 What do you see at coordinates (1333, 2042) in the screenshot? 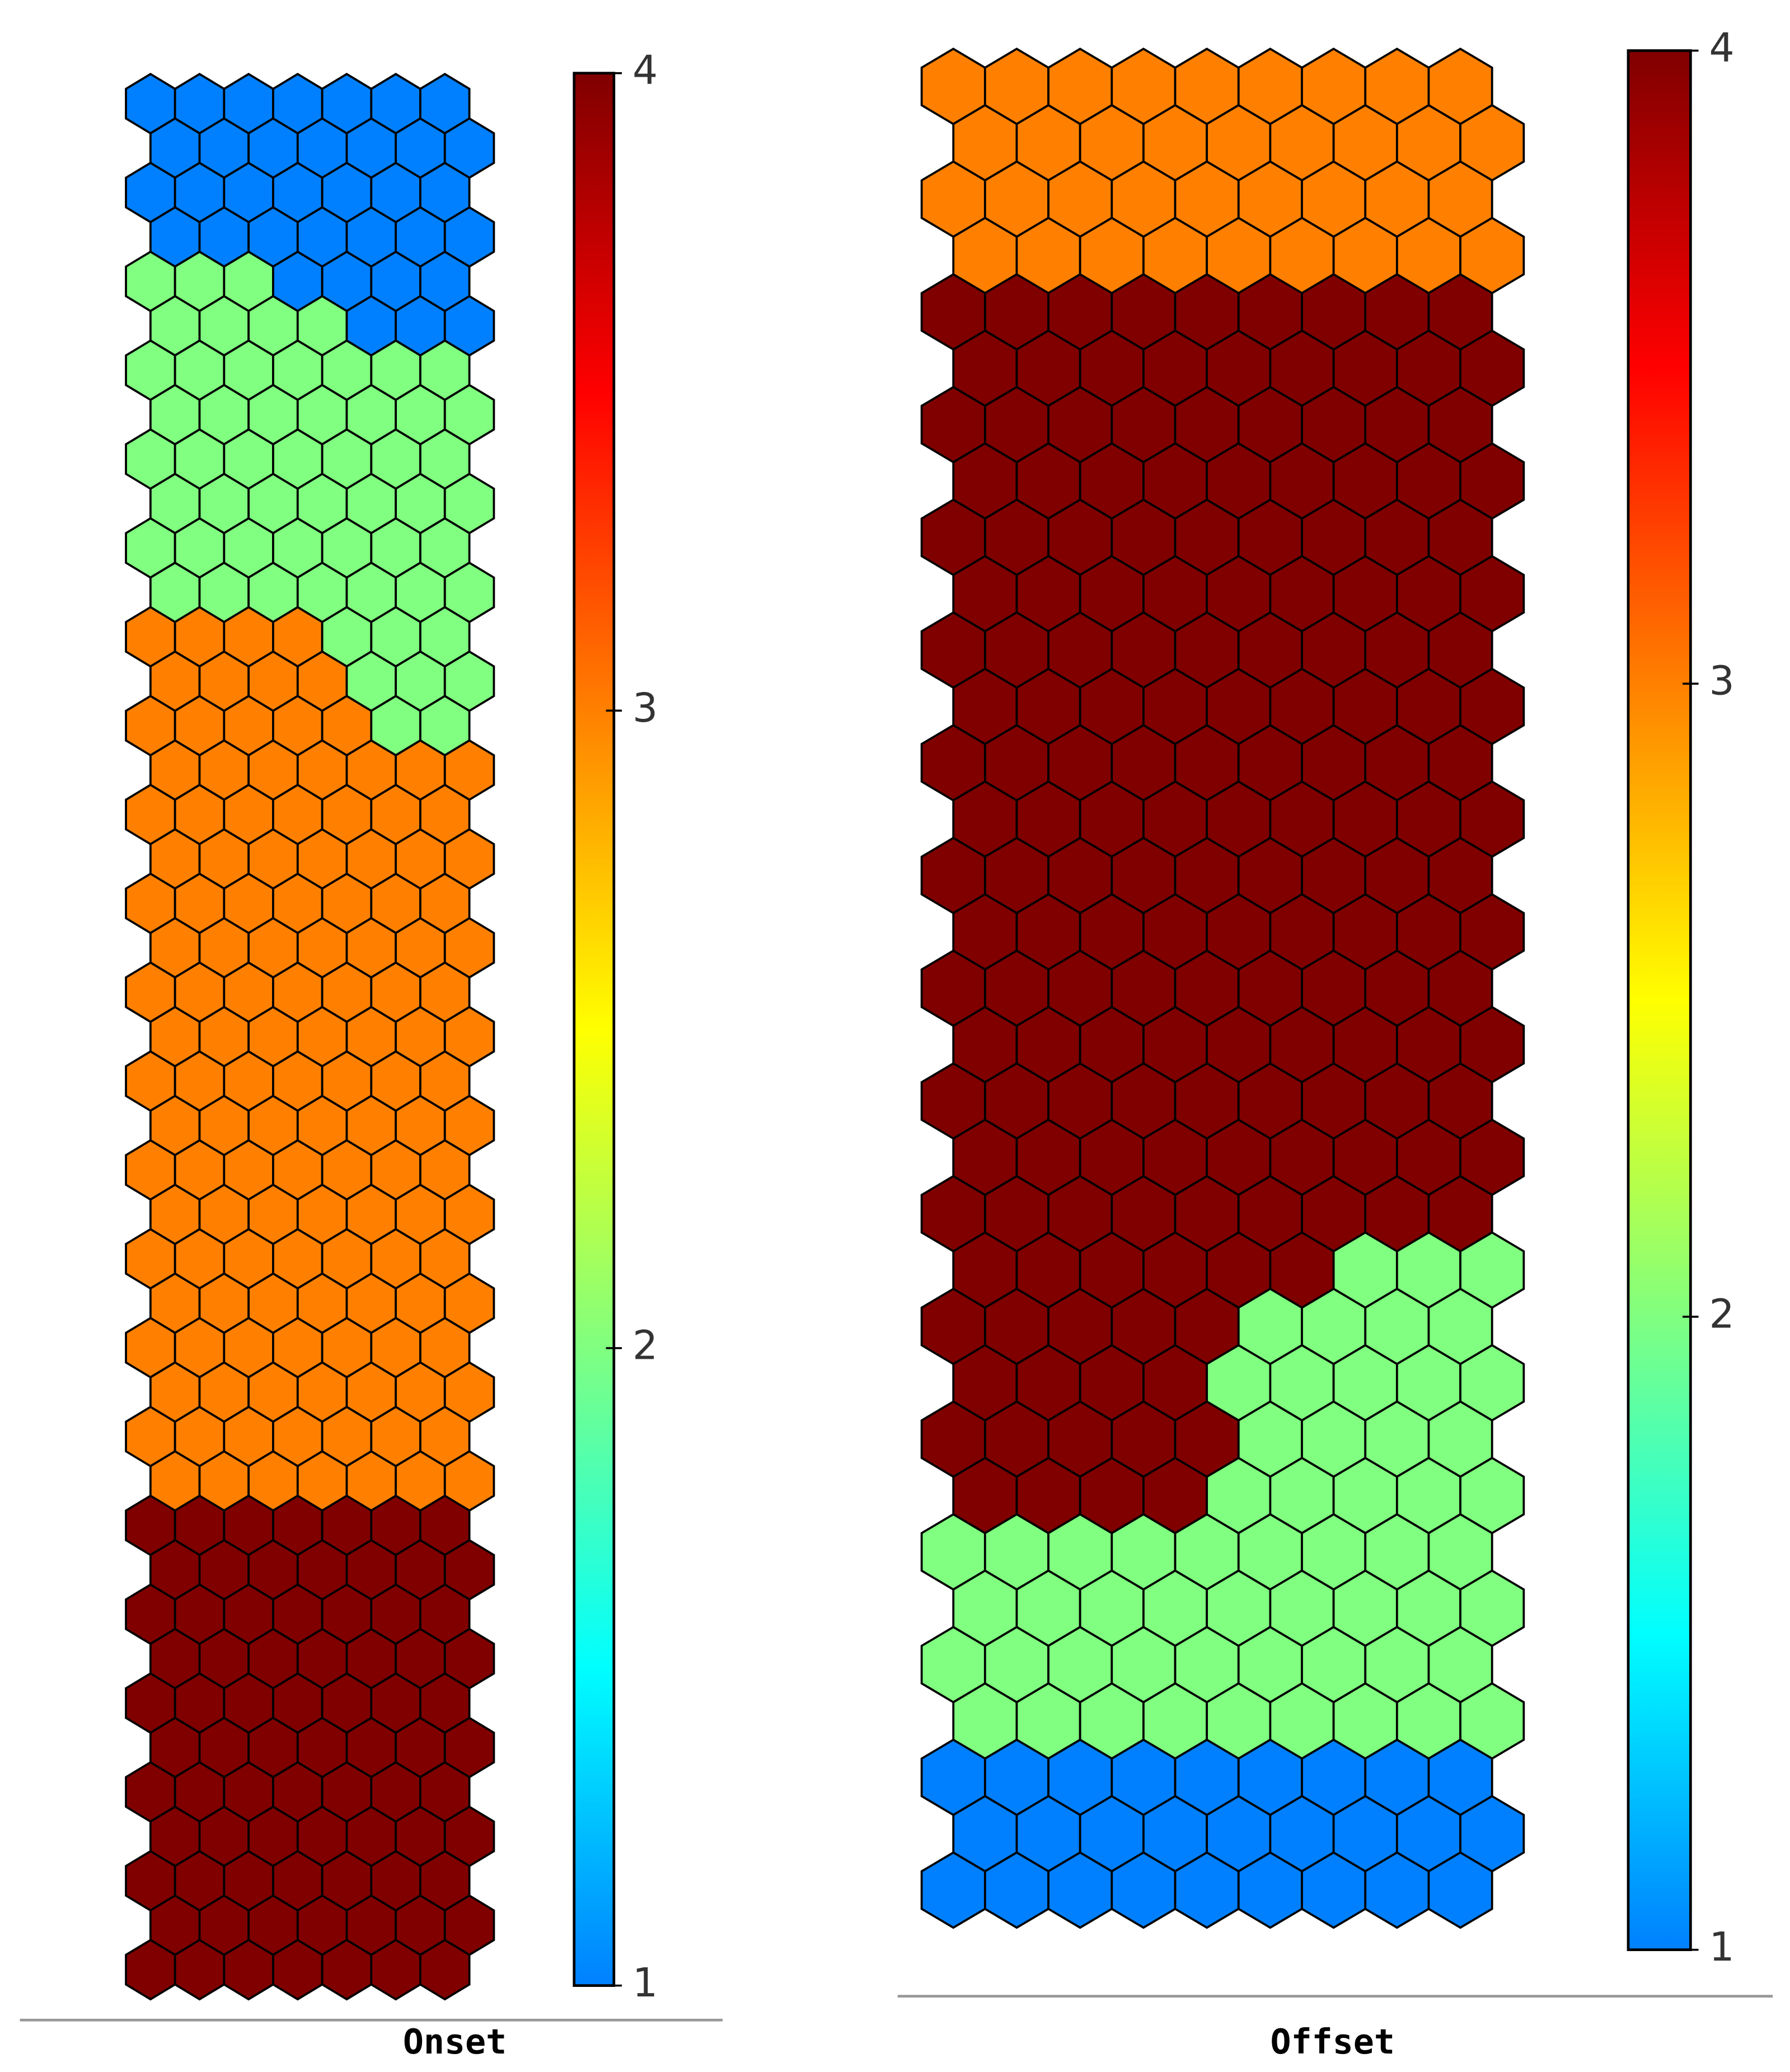
I see `x-axis-label: Offset` at bounding box center [1333, 2042].